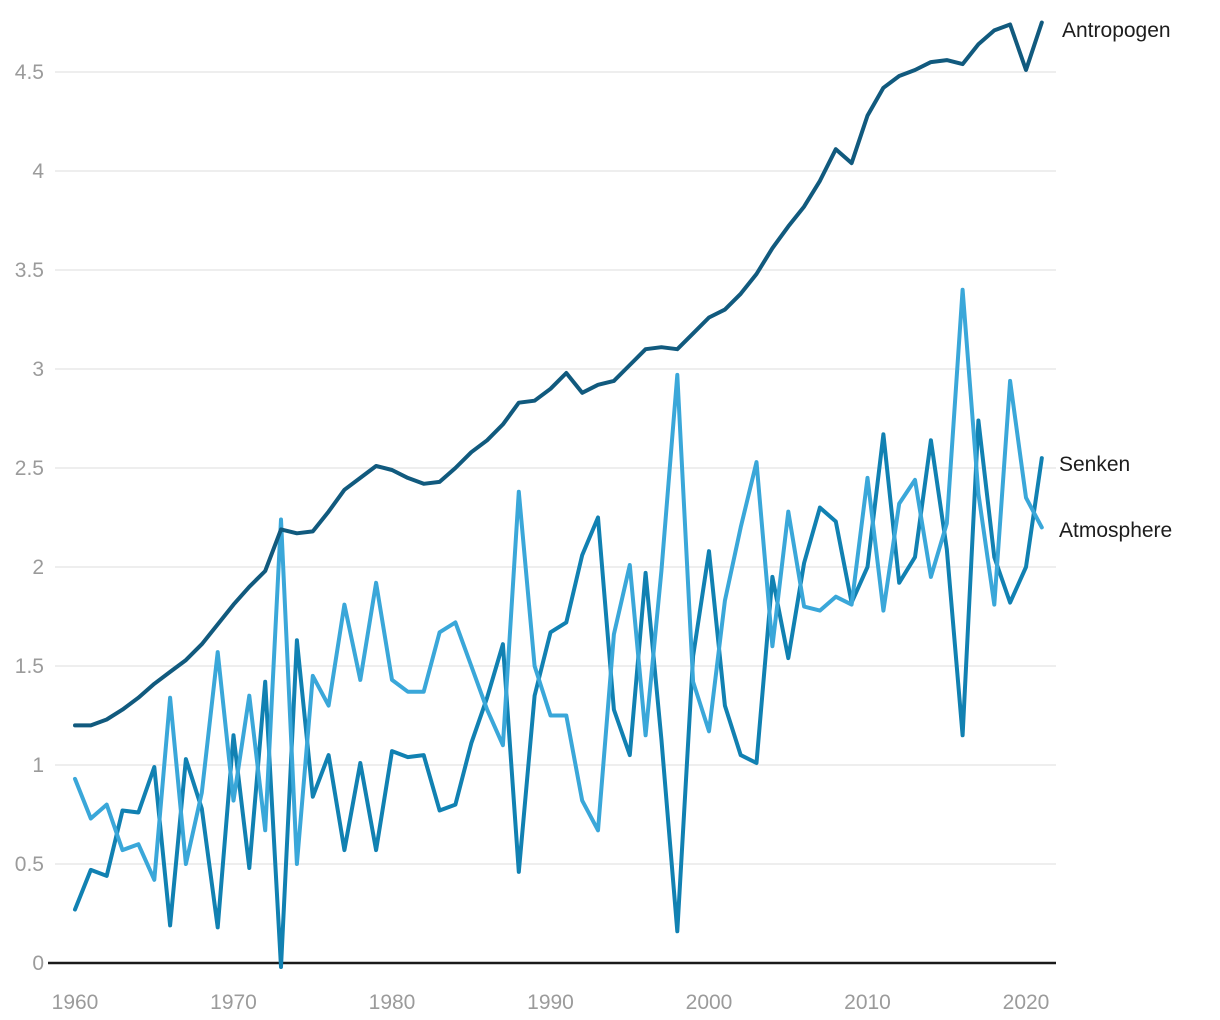 The height and width of the screenshot is (1020, 1220). What do you see at coordinates (38, 765) in the screenshot?
I see `y-tick-label: 1` at bounding box center [38, 765].